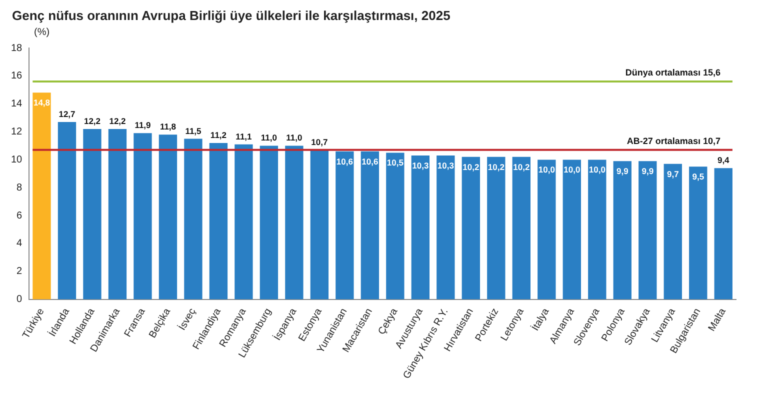 The width and height of the screenshot is (784, 397). What do you see at coordinates (17, 104) in the screenshot?
I see `y-tick-label: 14` at bounding box center [17, 104].